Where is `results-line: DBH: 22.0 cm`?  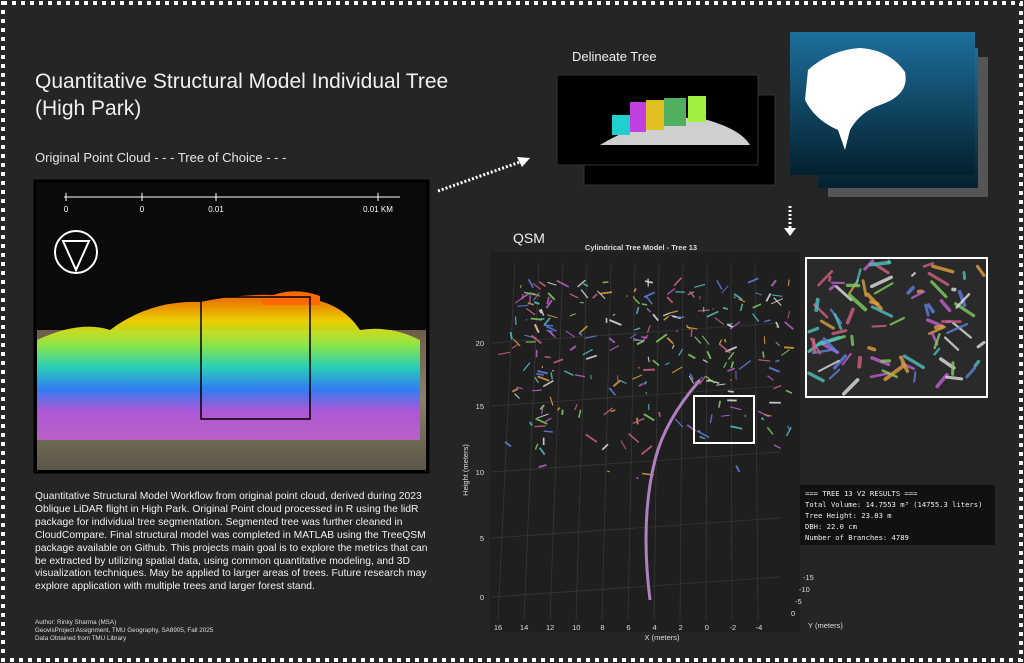 results-line: DBH: 22.0 cm is located at coordinates (831, 526).